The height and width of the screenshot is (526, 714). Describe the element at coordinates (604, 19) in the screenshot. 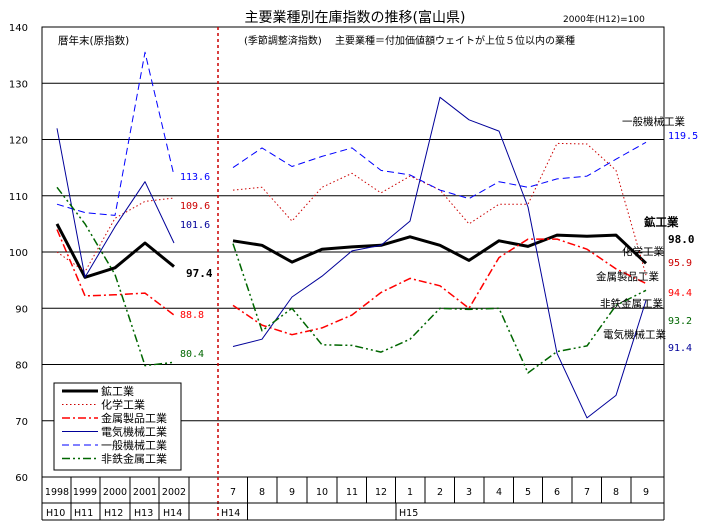

I see `base-note: 2000年(H12)=100` at that location.